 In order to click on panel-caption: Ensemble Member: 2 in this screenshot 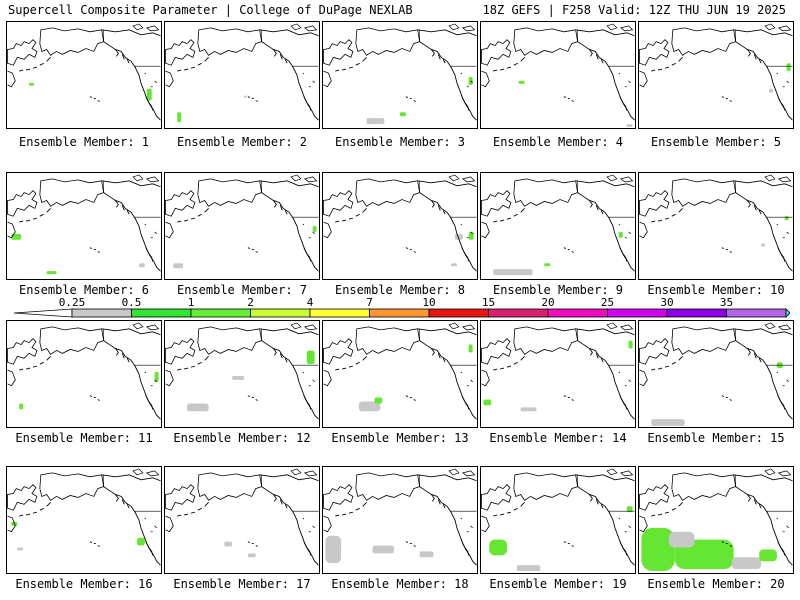, I will do `click(242, 142)`.